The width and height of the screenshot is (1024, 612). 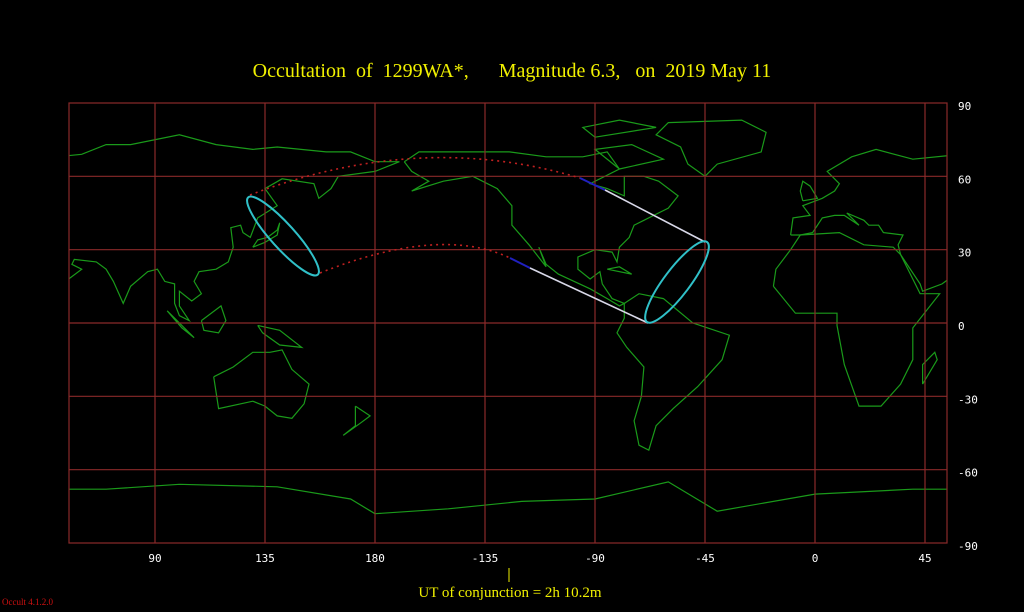 I want to click on south-limit-visible, so click(x=589, y=295).